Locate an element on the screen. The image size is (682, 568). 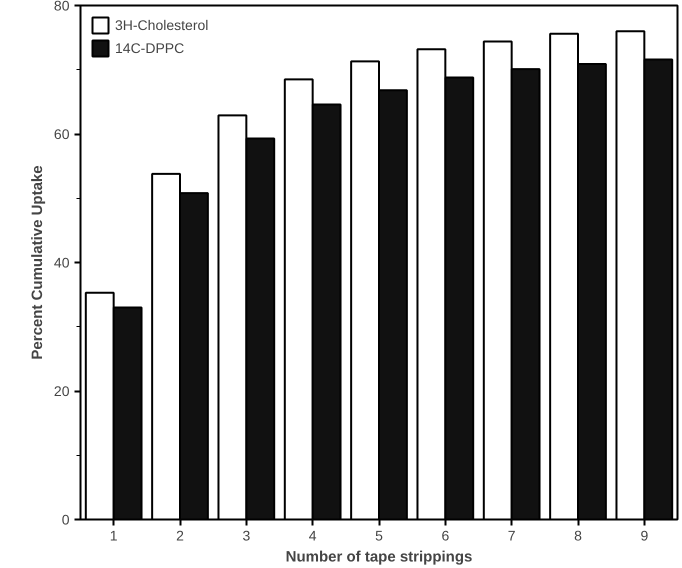
x-tick-label: 7 is located at coordinates (512, 536).